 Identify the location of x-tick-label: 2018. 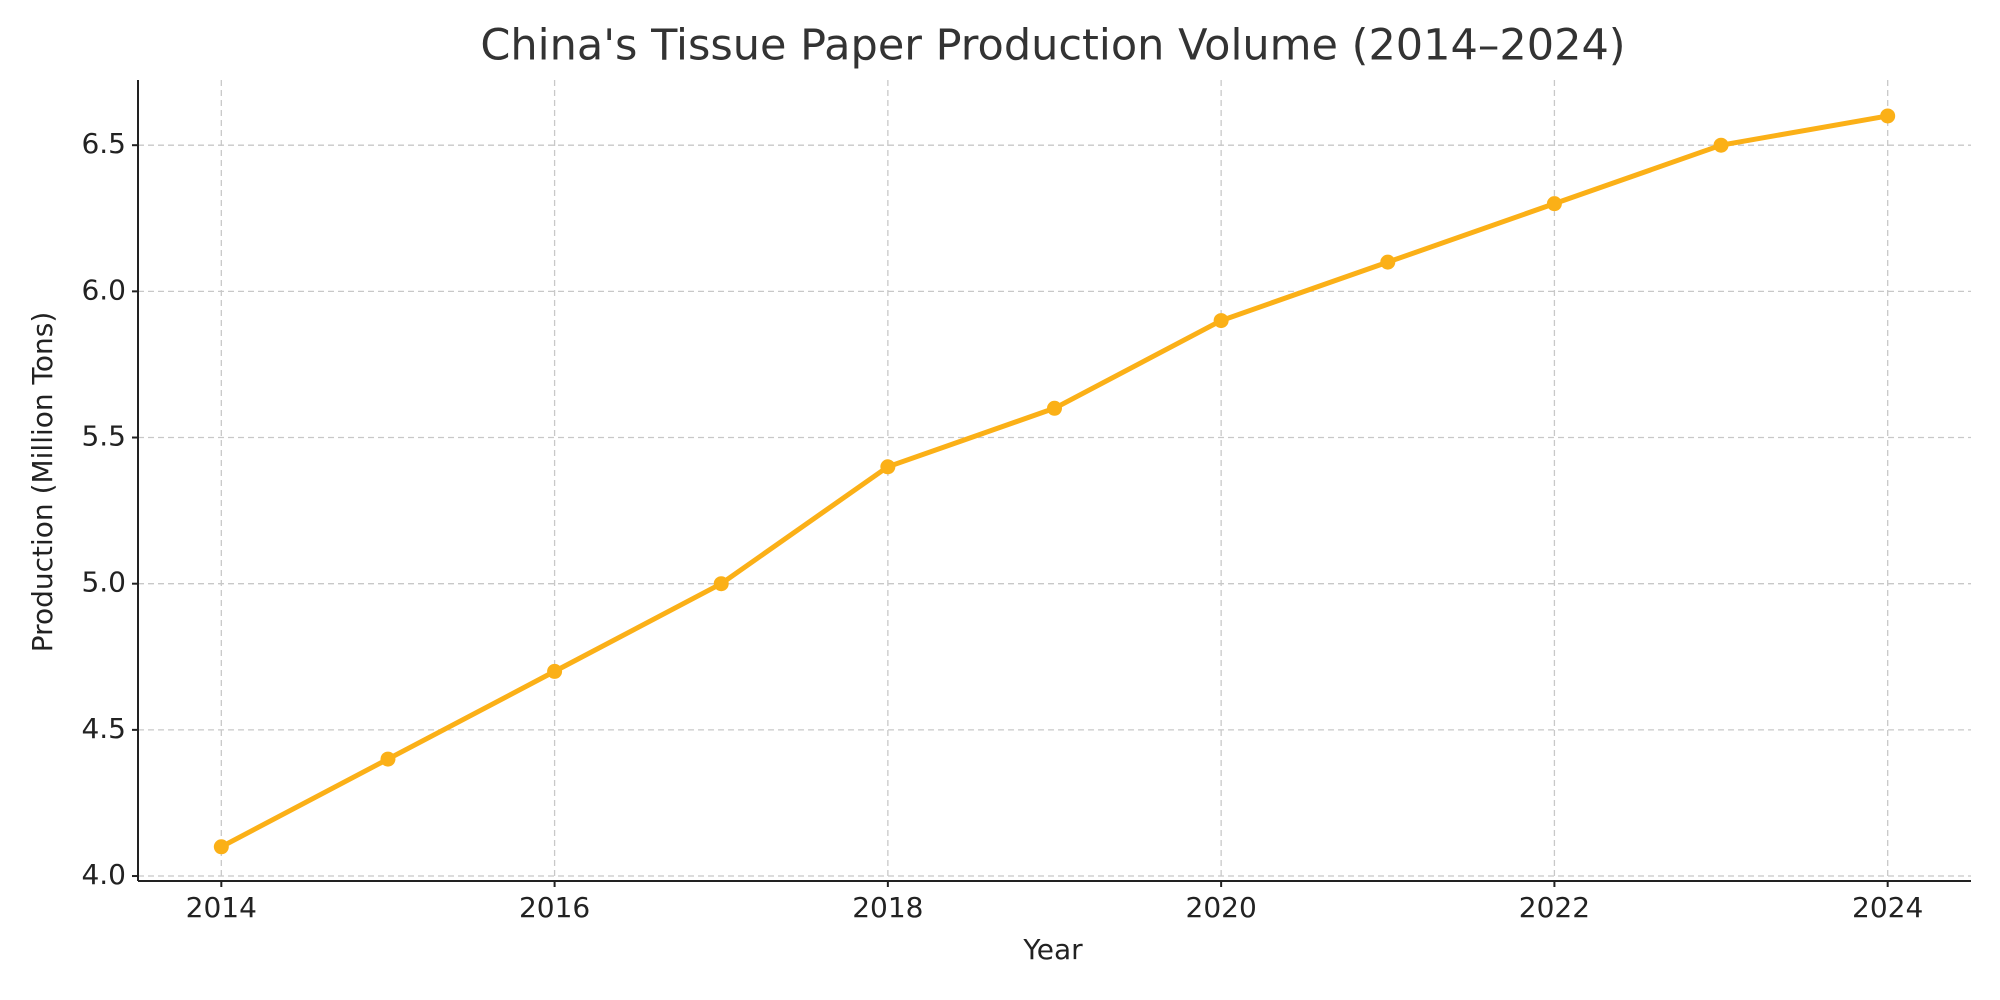
(887, 907).